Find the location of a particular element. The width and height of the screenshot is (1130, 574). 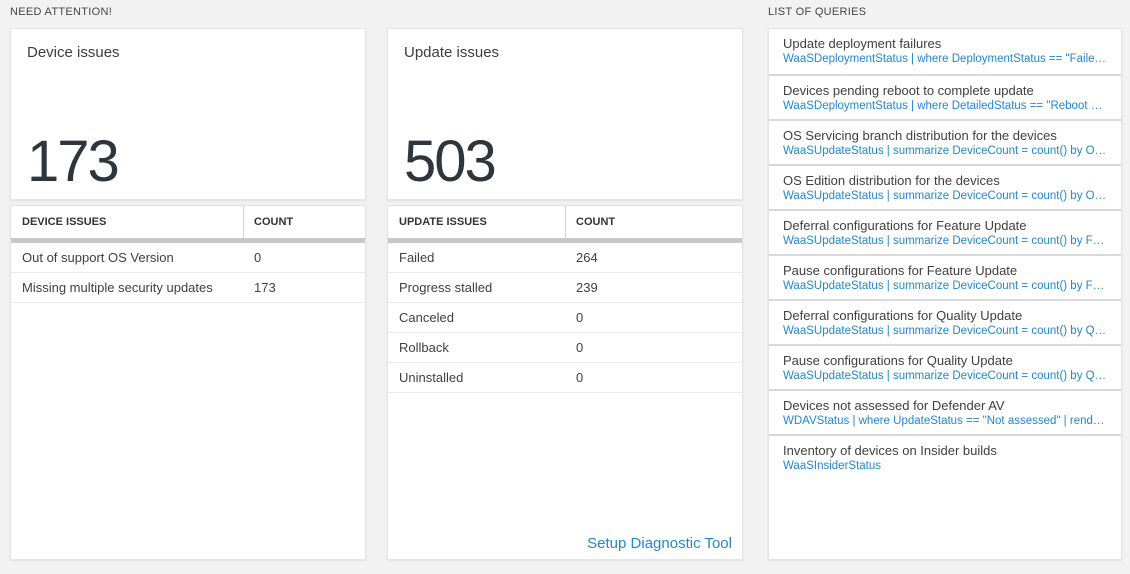

update-issues-tile: Update issues 503 is located at coordinates (565, 114).